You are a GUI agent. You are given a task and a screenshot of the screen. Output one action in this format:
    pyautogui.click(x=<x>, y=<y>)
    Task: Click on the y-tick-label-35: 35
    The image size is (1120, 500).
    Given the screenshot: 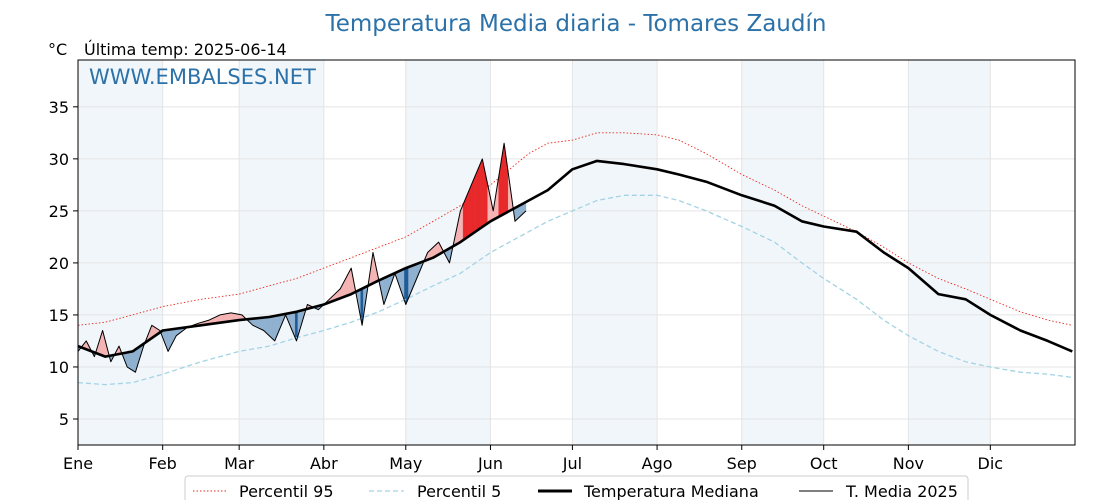 What is the action you would take?
    pyautogui.click(x=59, y=107)
    